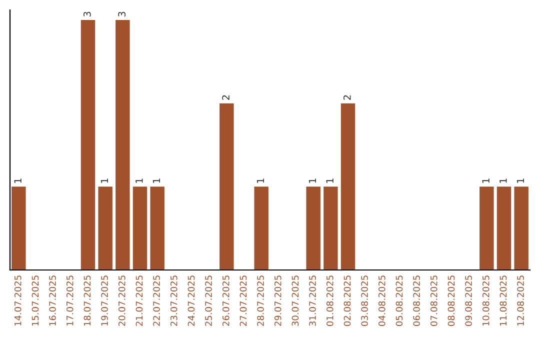 This screenshot has height=340, width=540. What do you see at coordinates (295, 301) in the screenshot?
I see `x-tick-label: 30.07.2025` at bounding box center [295, 301].